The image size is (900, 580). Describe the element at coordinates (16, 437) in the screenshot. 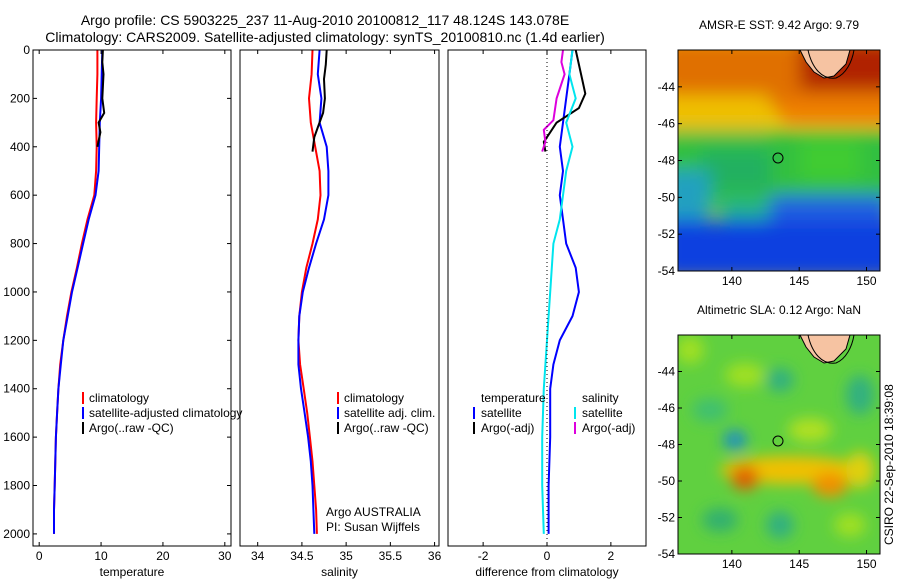

I see `temperature-ytick-label: 1600` at that location.